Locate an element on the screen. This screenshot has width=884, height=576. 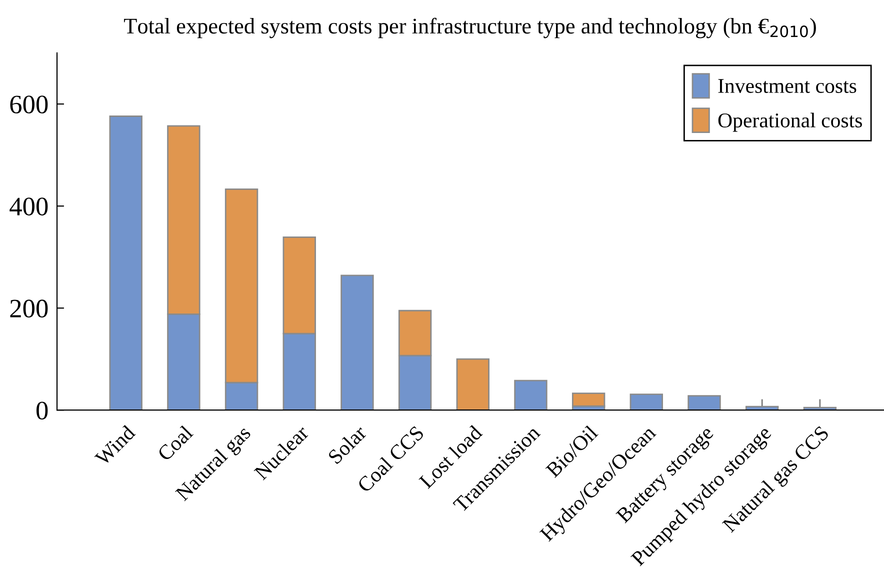
y-tick-label: 600 is located at coordinates (29, 105).